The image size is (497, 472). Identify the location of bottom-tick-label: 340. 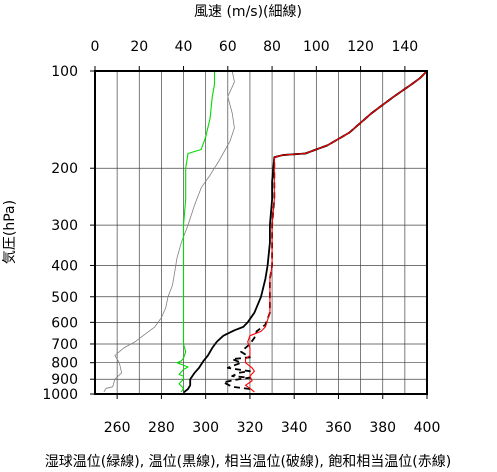
(294, 428).